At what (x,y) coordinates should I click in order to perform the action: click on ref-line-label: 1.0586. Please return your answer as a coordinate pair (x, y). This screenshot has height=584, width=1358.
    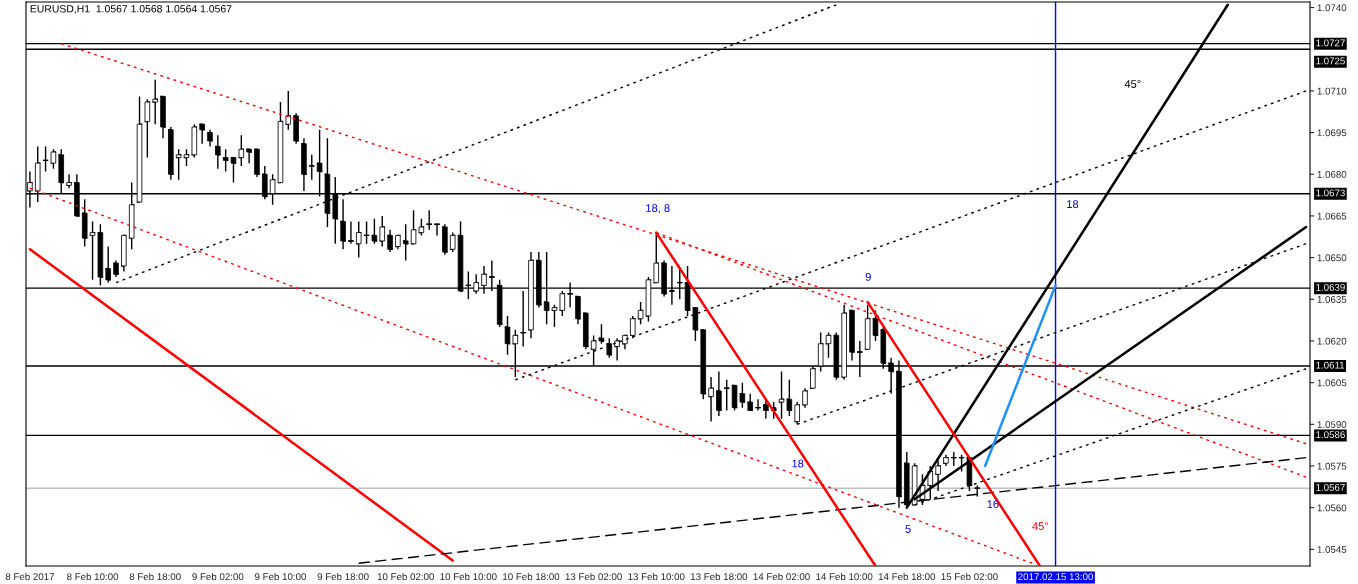
    Looking at the image, I should click on (1330, 435).